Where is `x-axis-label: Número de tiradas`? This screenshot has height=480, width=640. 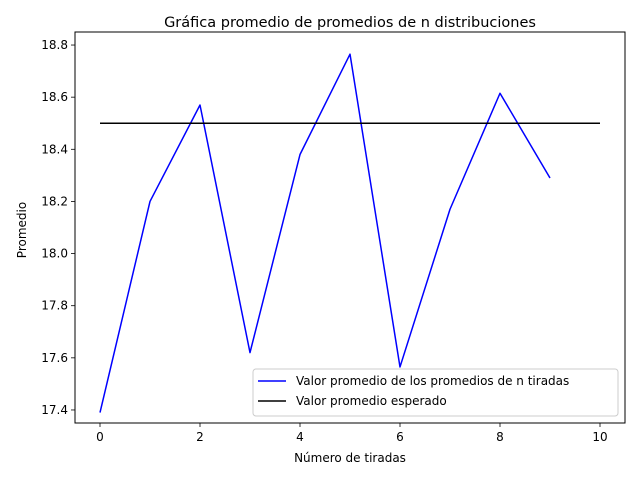 x-axis-label: Número de tiradas is located at coordinates (350, 458).